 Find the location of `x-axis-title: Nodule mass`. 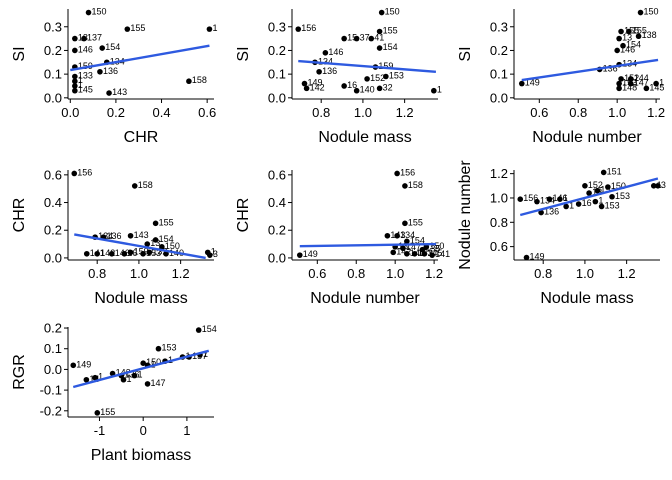

x-axis-title: Nodule mass is located at coordinates (140, 298).